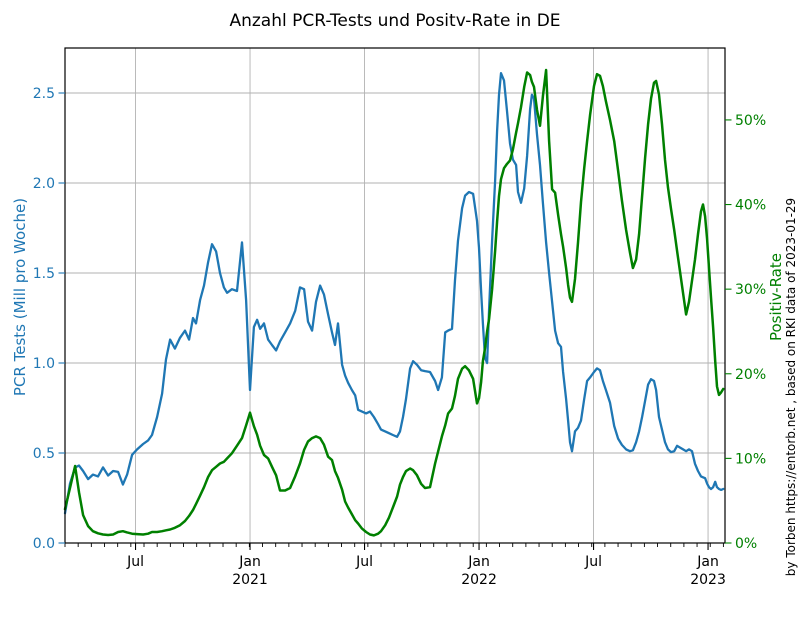  What do you see at coordinates (750, 206) in the screenshot?
I see `svg-text: 40%` at bounding box center [750, 206].